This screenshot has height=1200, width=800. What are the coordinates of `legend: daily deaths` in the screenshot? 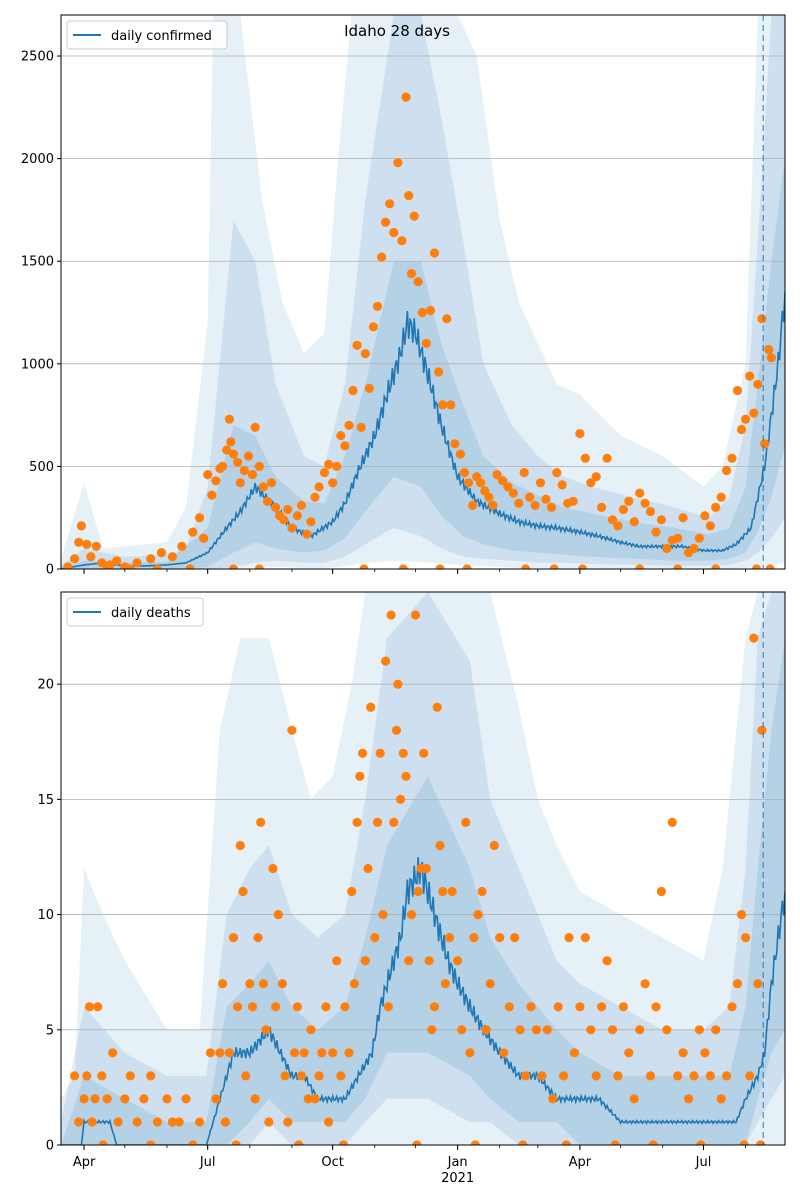 It's located at (135, 612).